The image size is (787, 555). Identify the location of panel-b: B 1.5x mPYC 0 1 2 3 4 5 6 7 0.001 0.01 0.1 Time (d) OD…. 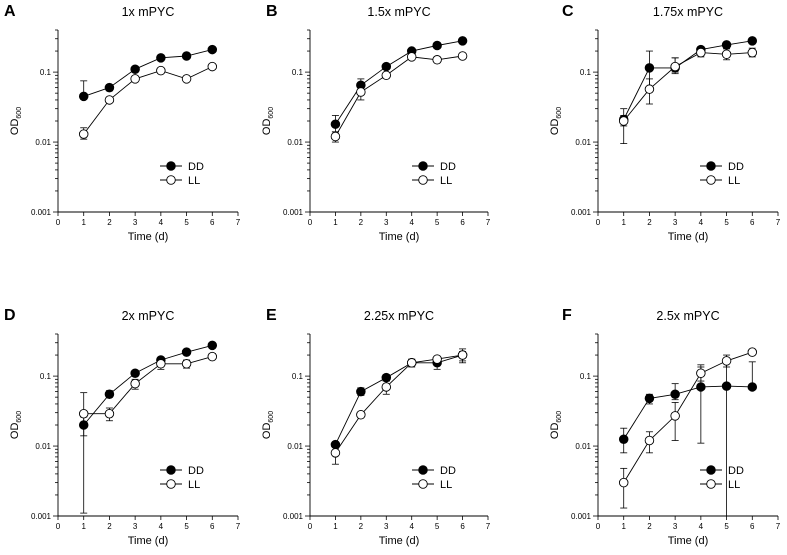
(376, 123).